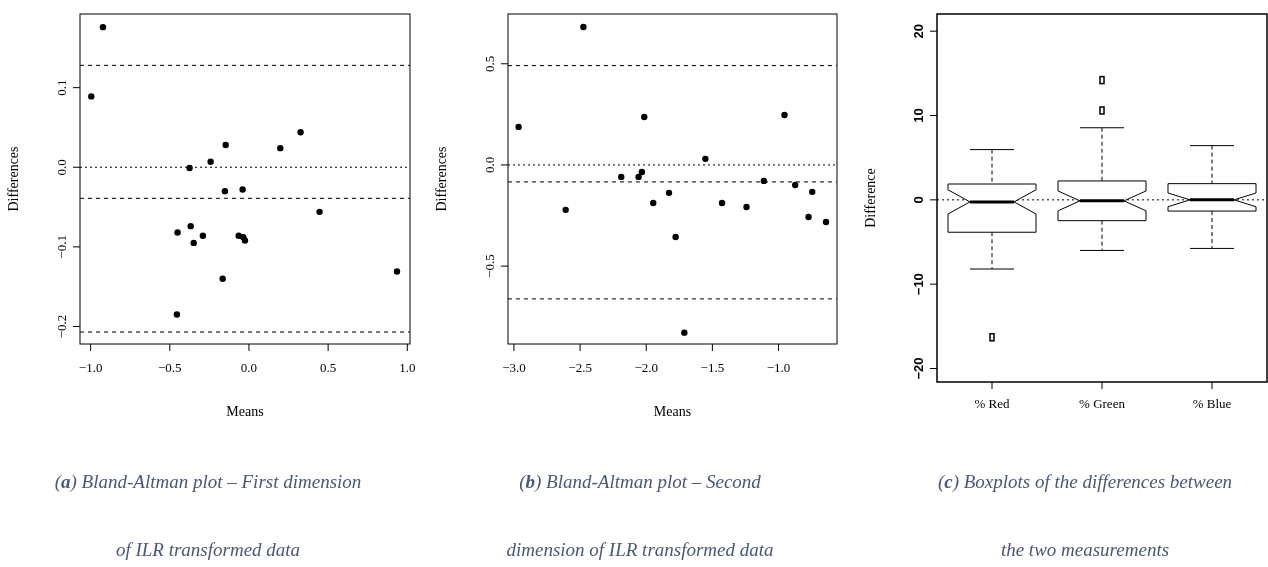  What do you see at coordinates (1212, 403) in the screenshot?
I see `x-tick-label: % Blue` at bounding box center [1212, 403].